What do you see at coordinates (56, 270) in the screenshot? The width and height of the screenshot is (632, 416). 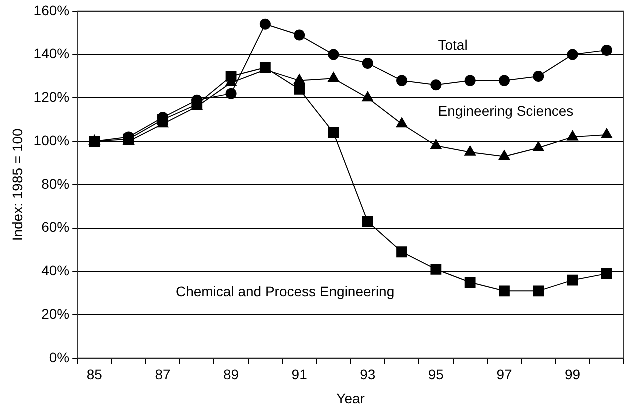 I see `y-tick-label: 40%` at bounding box center [56, 270].